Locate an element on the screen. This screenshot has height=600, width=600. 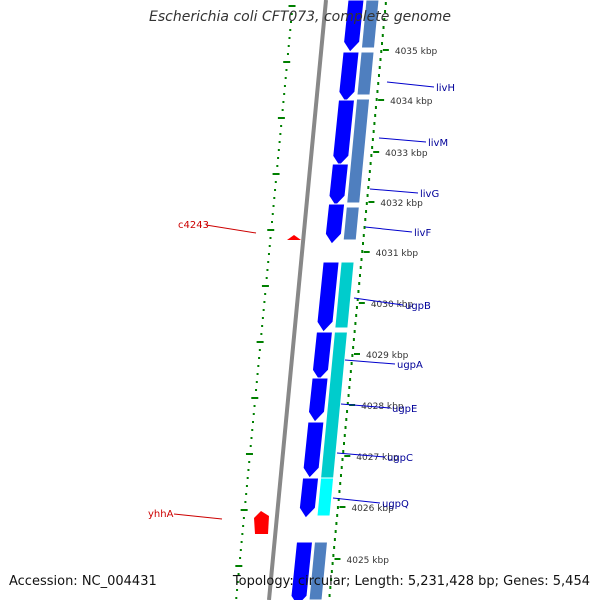
gene-label-ugpA: ugpA is located at coordinates (410, 365).